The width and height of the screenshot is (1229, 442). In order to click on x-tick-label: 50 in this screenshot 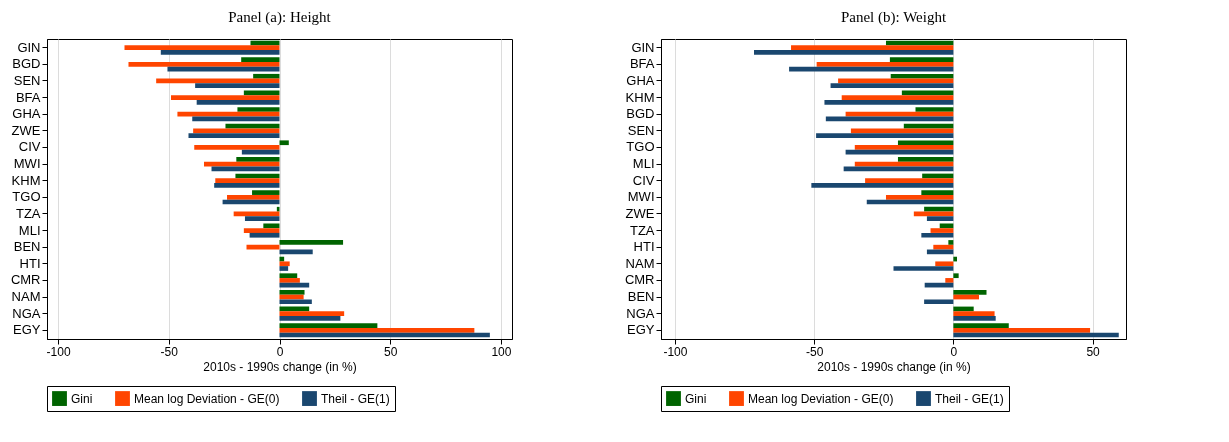, I will do `click(1093, 351)`.